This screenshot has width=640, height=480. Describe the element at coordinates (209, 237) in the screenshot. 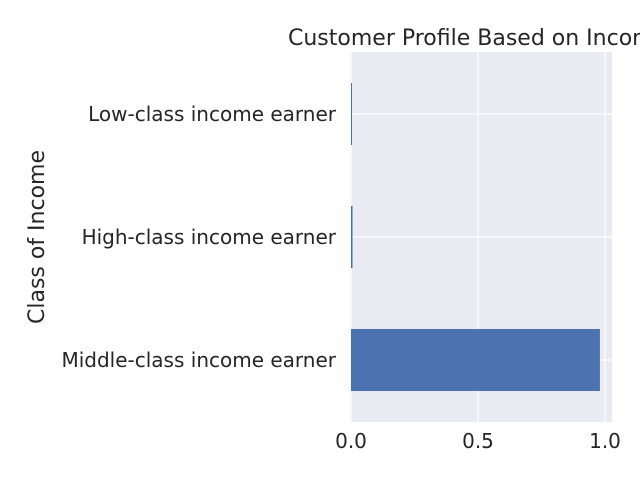

I see `y-tick-label: High-class income earner` at that location.